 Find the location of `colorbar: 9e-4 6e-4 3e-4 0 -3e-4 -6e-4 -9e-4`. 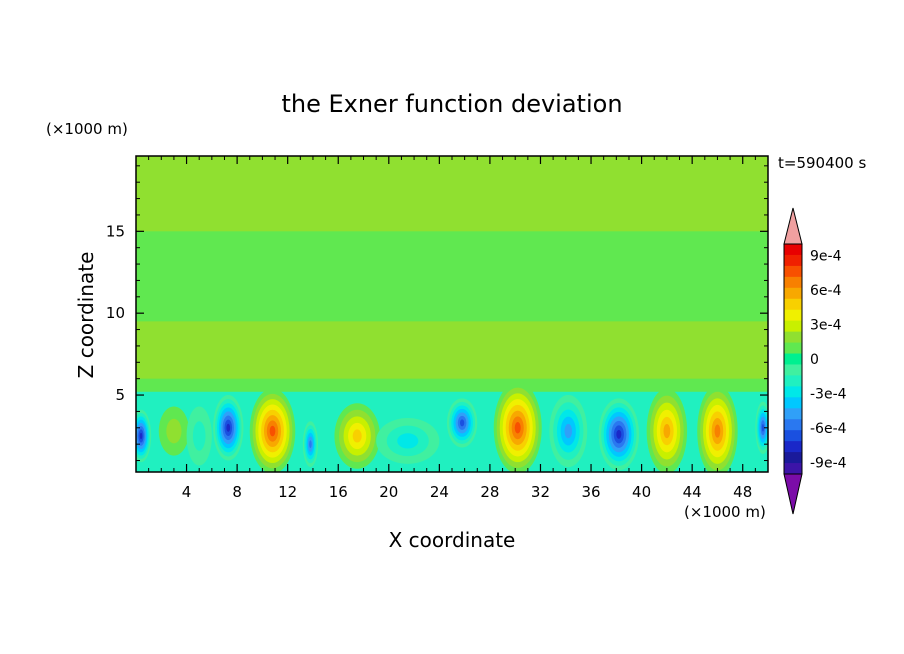

colorbar: 9e-4 6e-4 3e-4 0 -3e-4 -6e-4 -9e-4 is located at coordinates (815, 361).